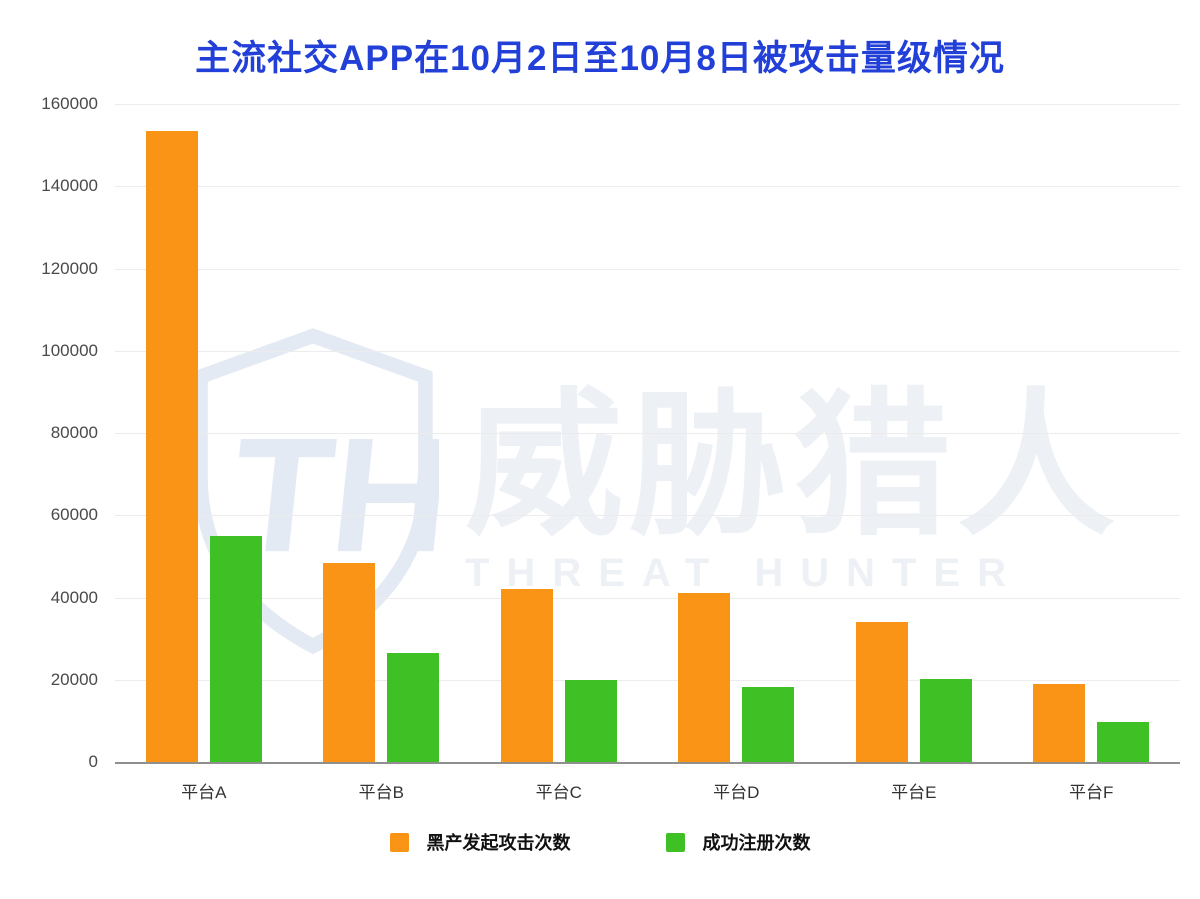  What do you see at coordinates (69, 103) in the screenshot?
I see `y-tick-label: 160000` at bounding box center [69, 103].